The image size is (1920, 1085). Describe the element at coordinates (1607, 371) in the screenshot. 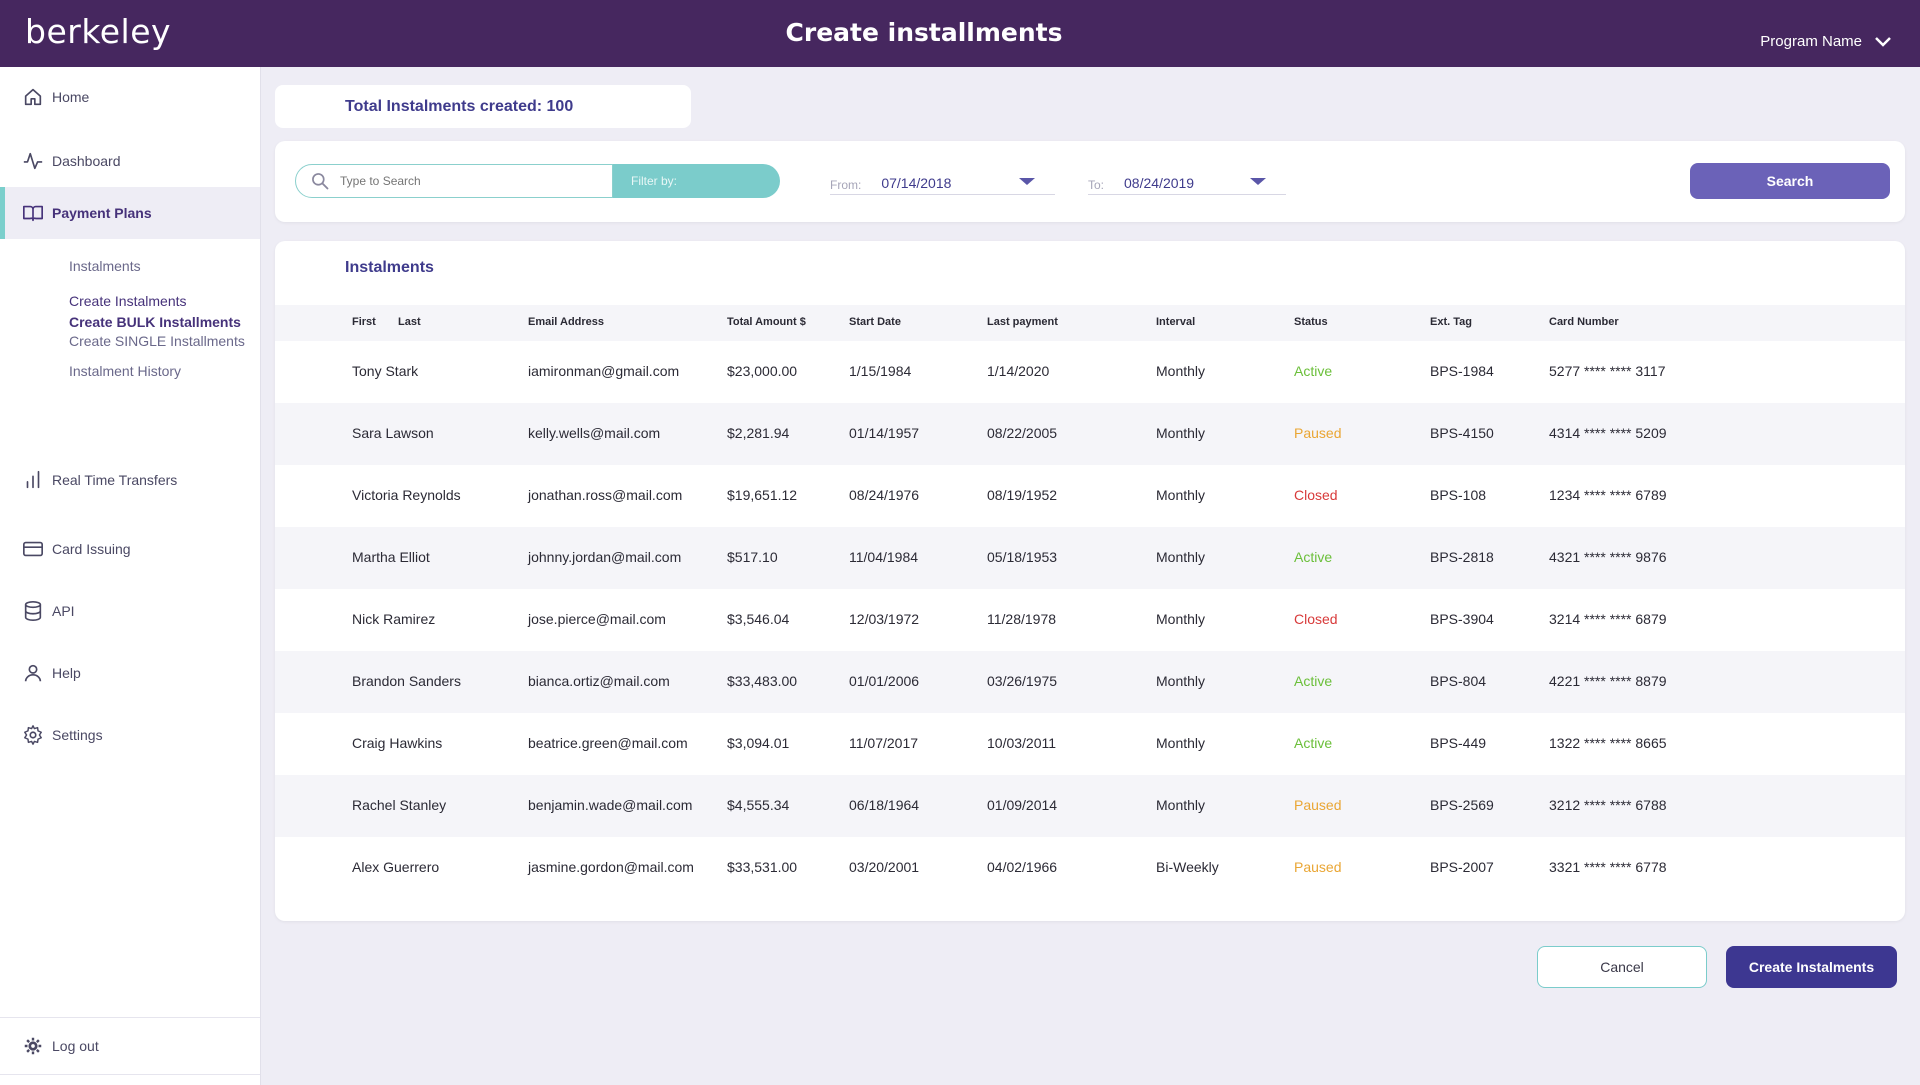

I see `cell-card-number: 5277 **** **** 3117` at that location.